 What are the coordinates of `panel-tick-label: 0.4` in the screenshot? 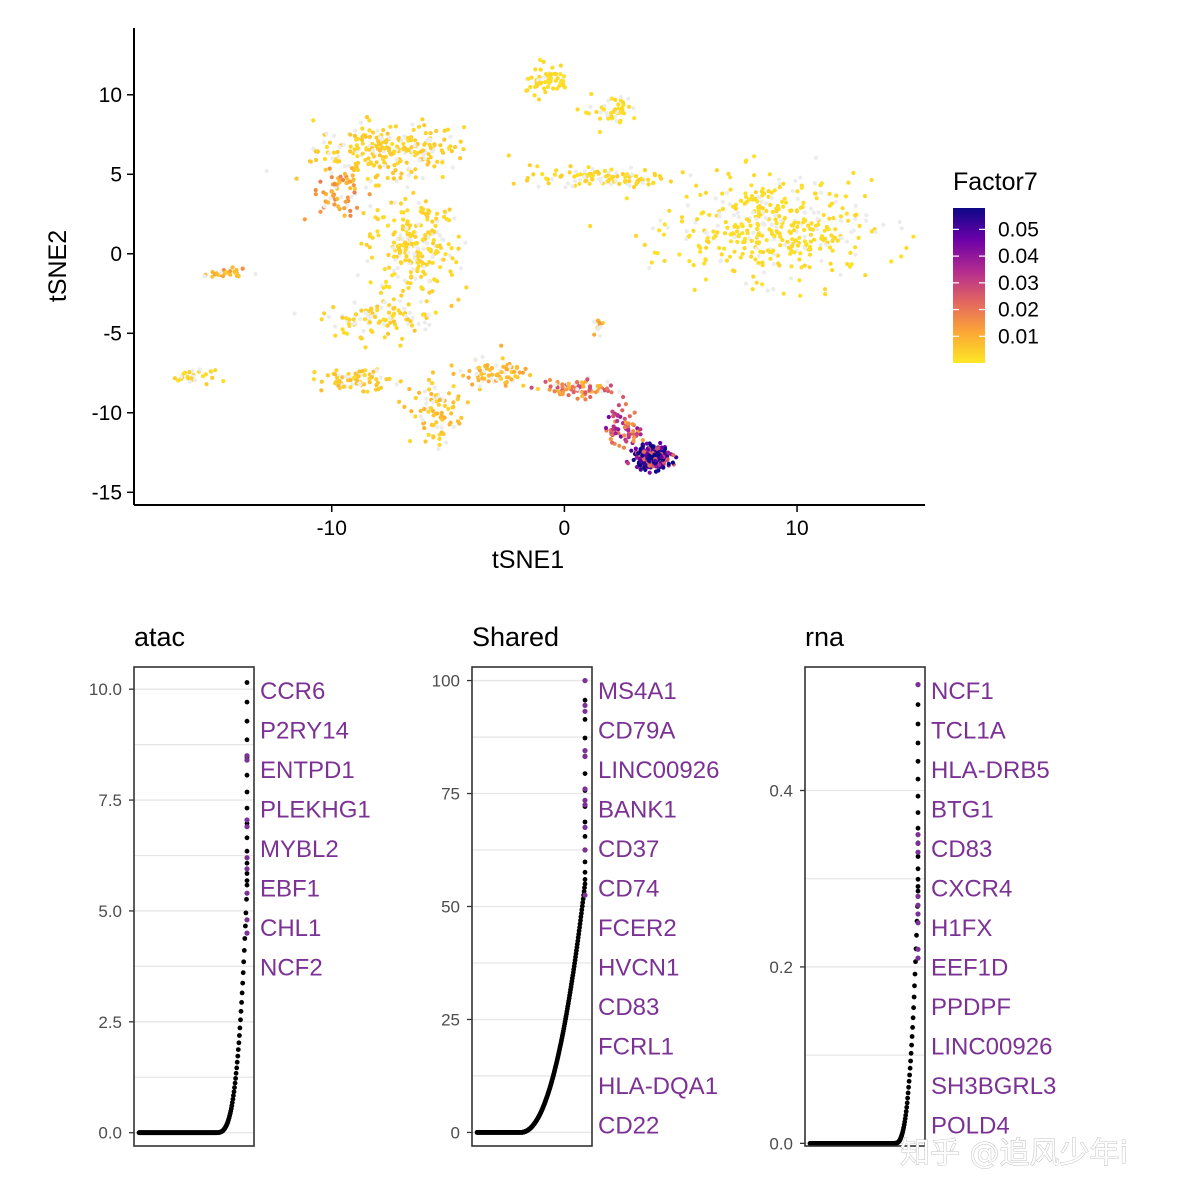 It's located at (781, 790).